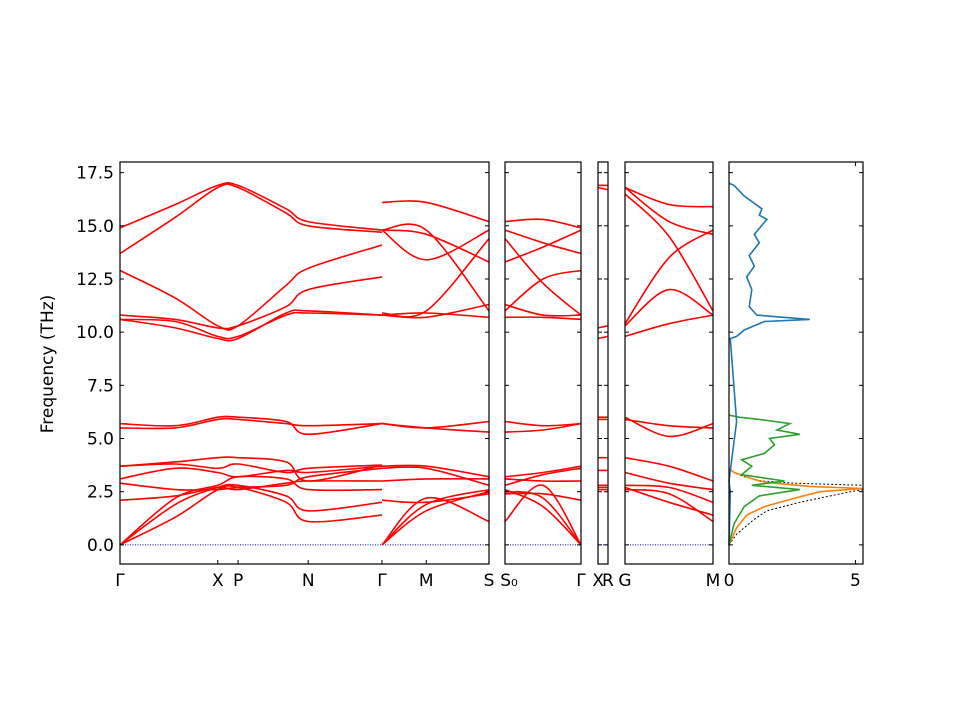 This screenshot has width=960, height=720. Describe the element at coordinates (100, 546) in the screenshot. I see `y-tick-label: 0.0` at that location.